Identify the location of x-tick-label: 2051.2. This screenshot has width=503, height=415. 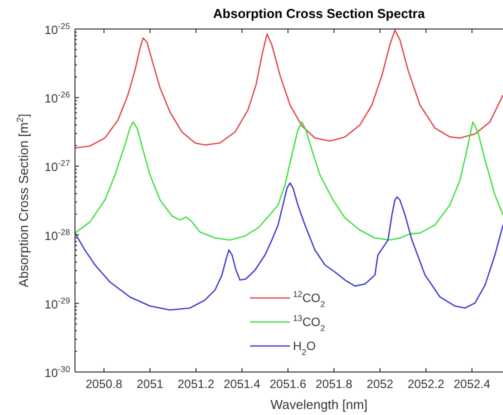
(196, 384).